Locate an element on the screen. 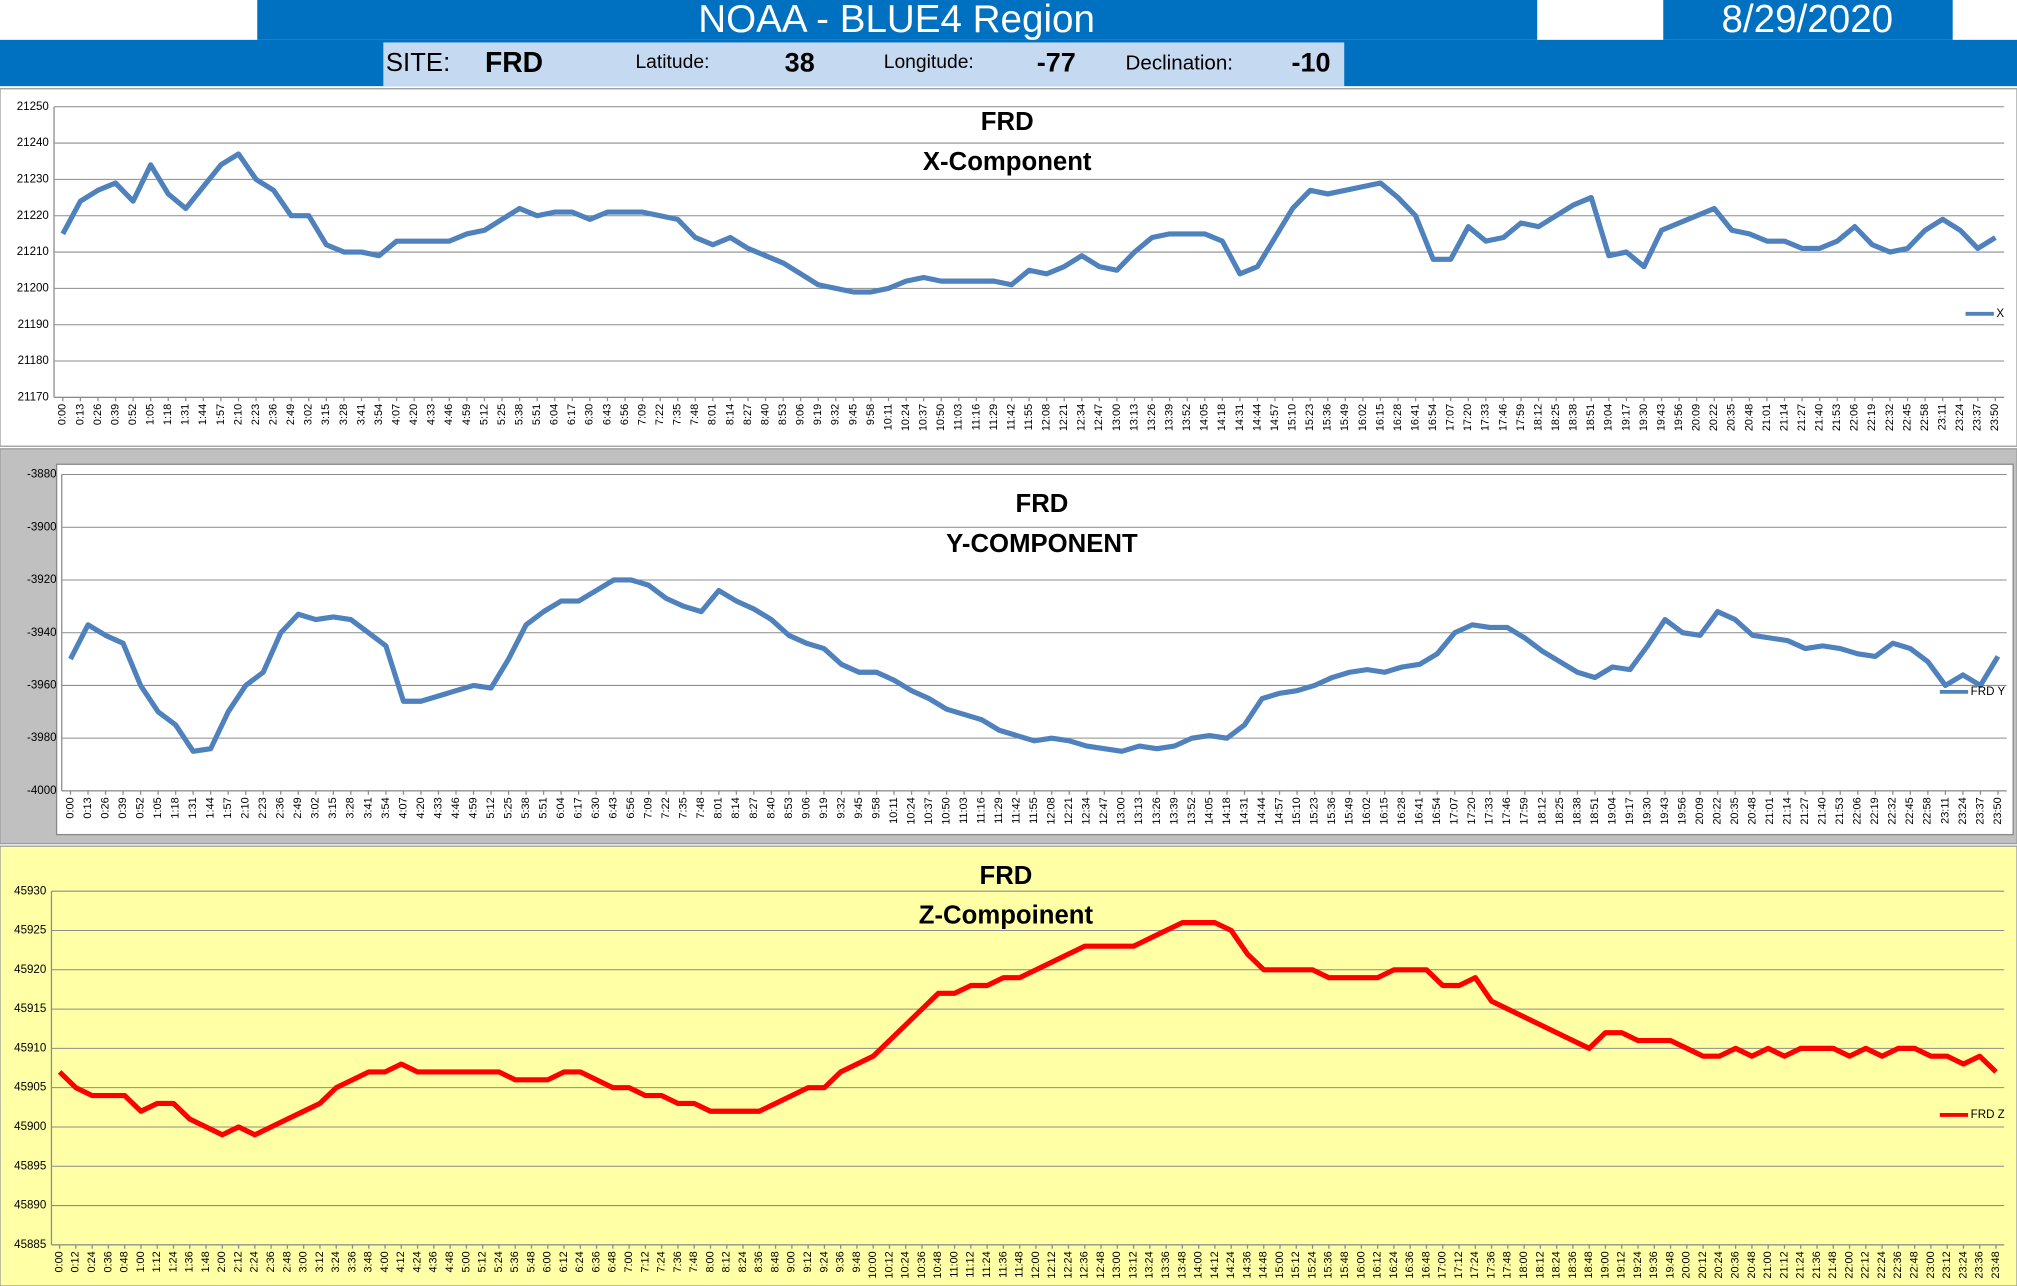  y-tick-label: -3960 is located at coordinates (42, 686).